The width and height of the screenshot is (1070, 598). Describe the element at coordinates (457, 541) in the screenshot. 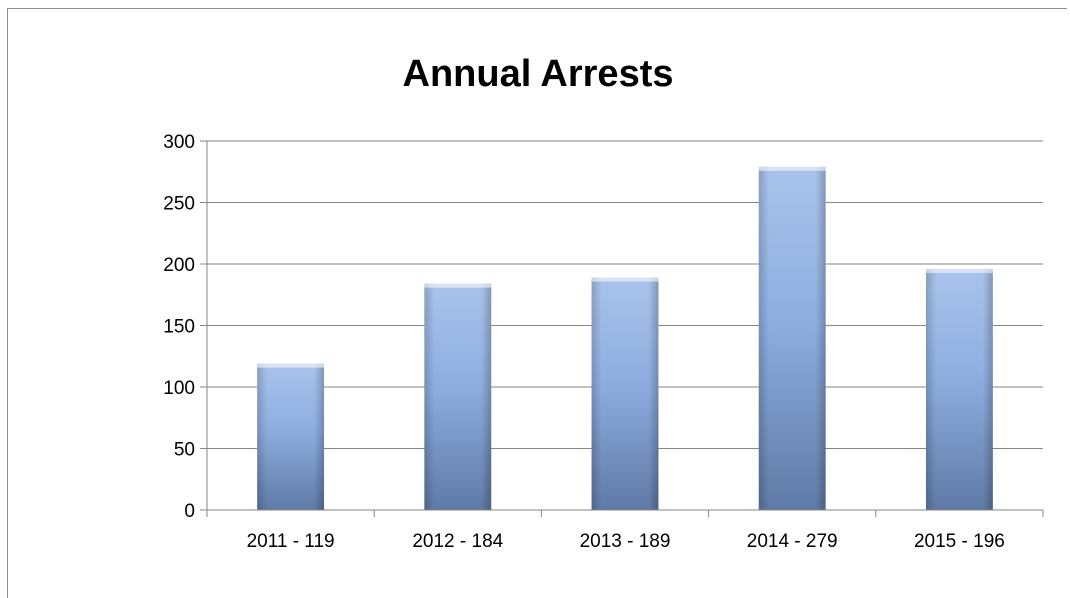

I see `x-tick-label: 2012 - 184` at that location.